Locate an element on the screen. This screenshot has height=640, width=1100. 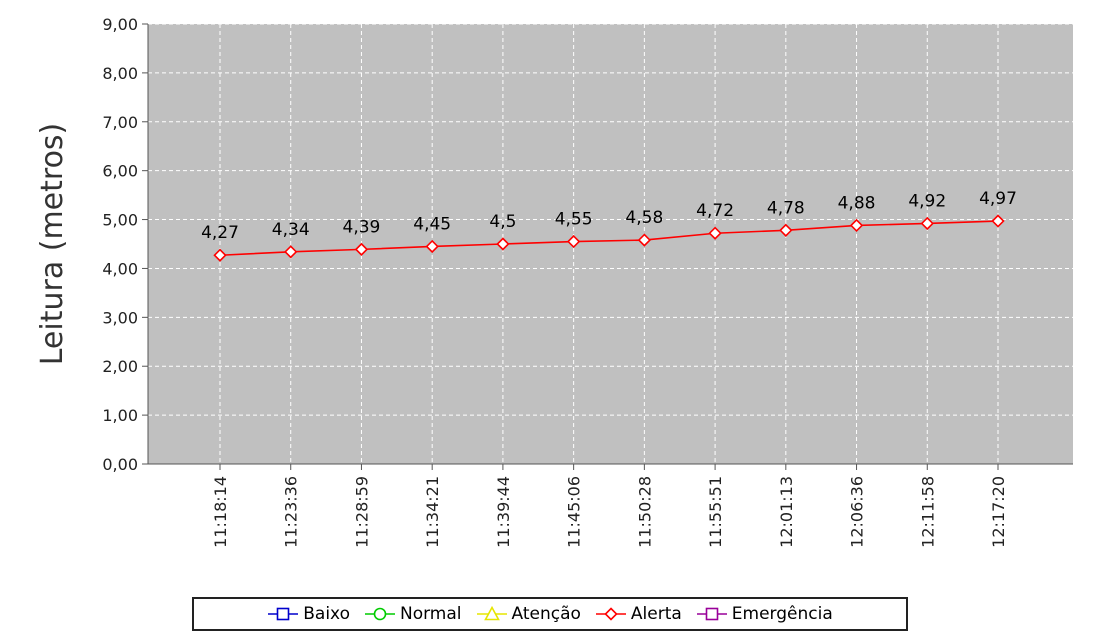
legend-item: Baixo is located at coordinates (308, 614).